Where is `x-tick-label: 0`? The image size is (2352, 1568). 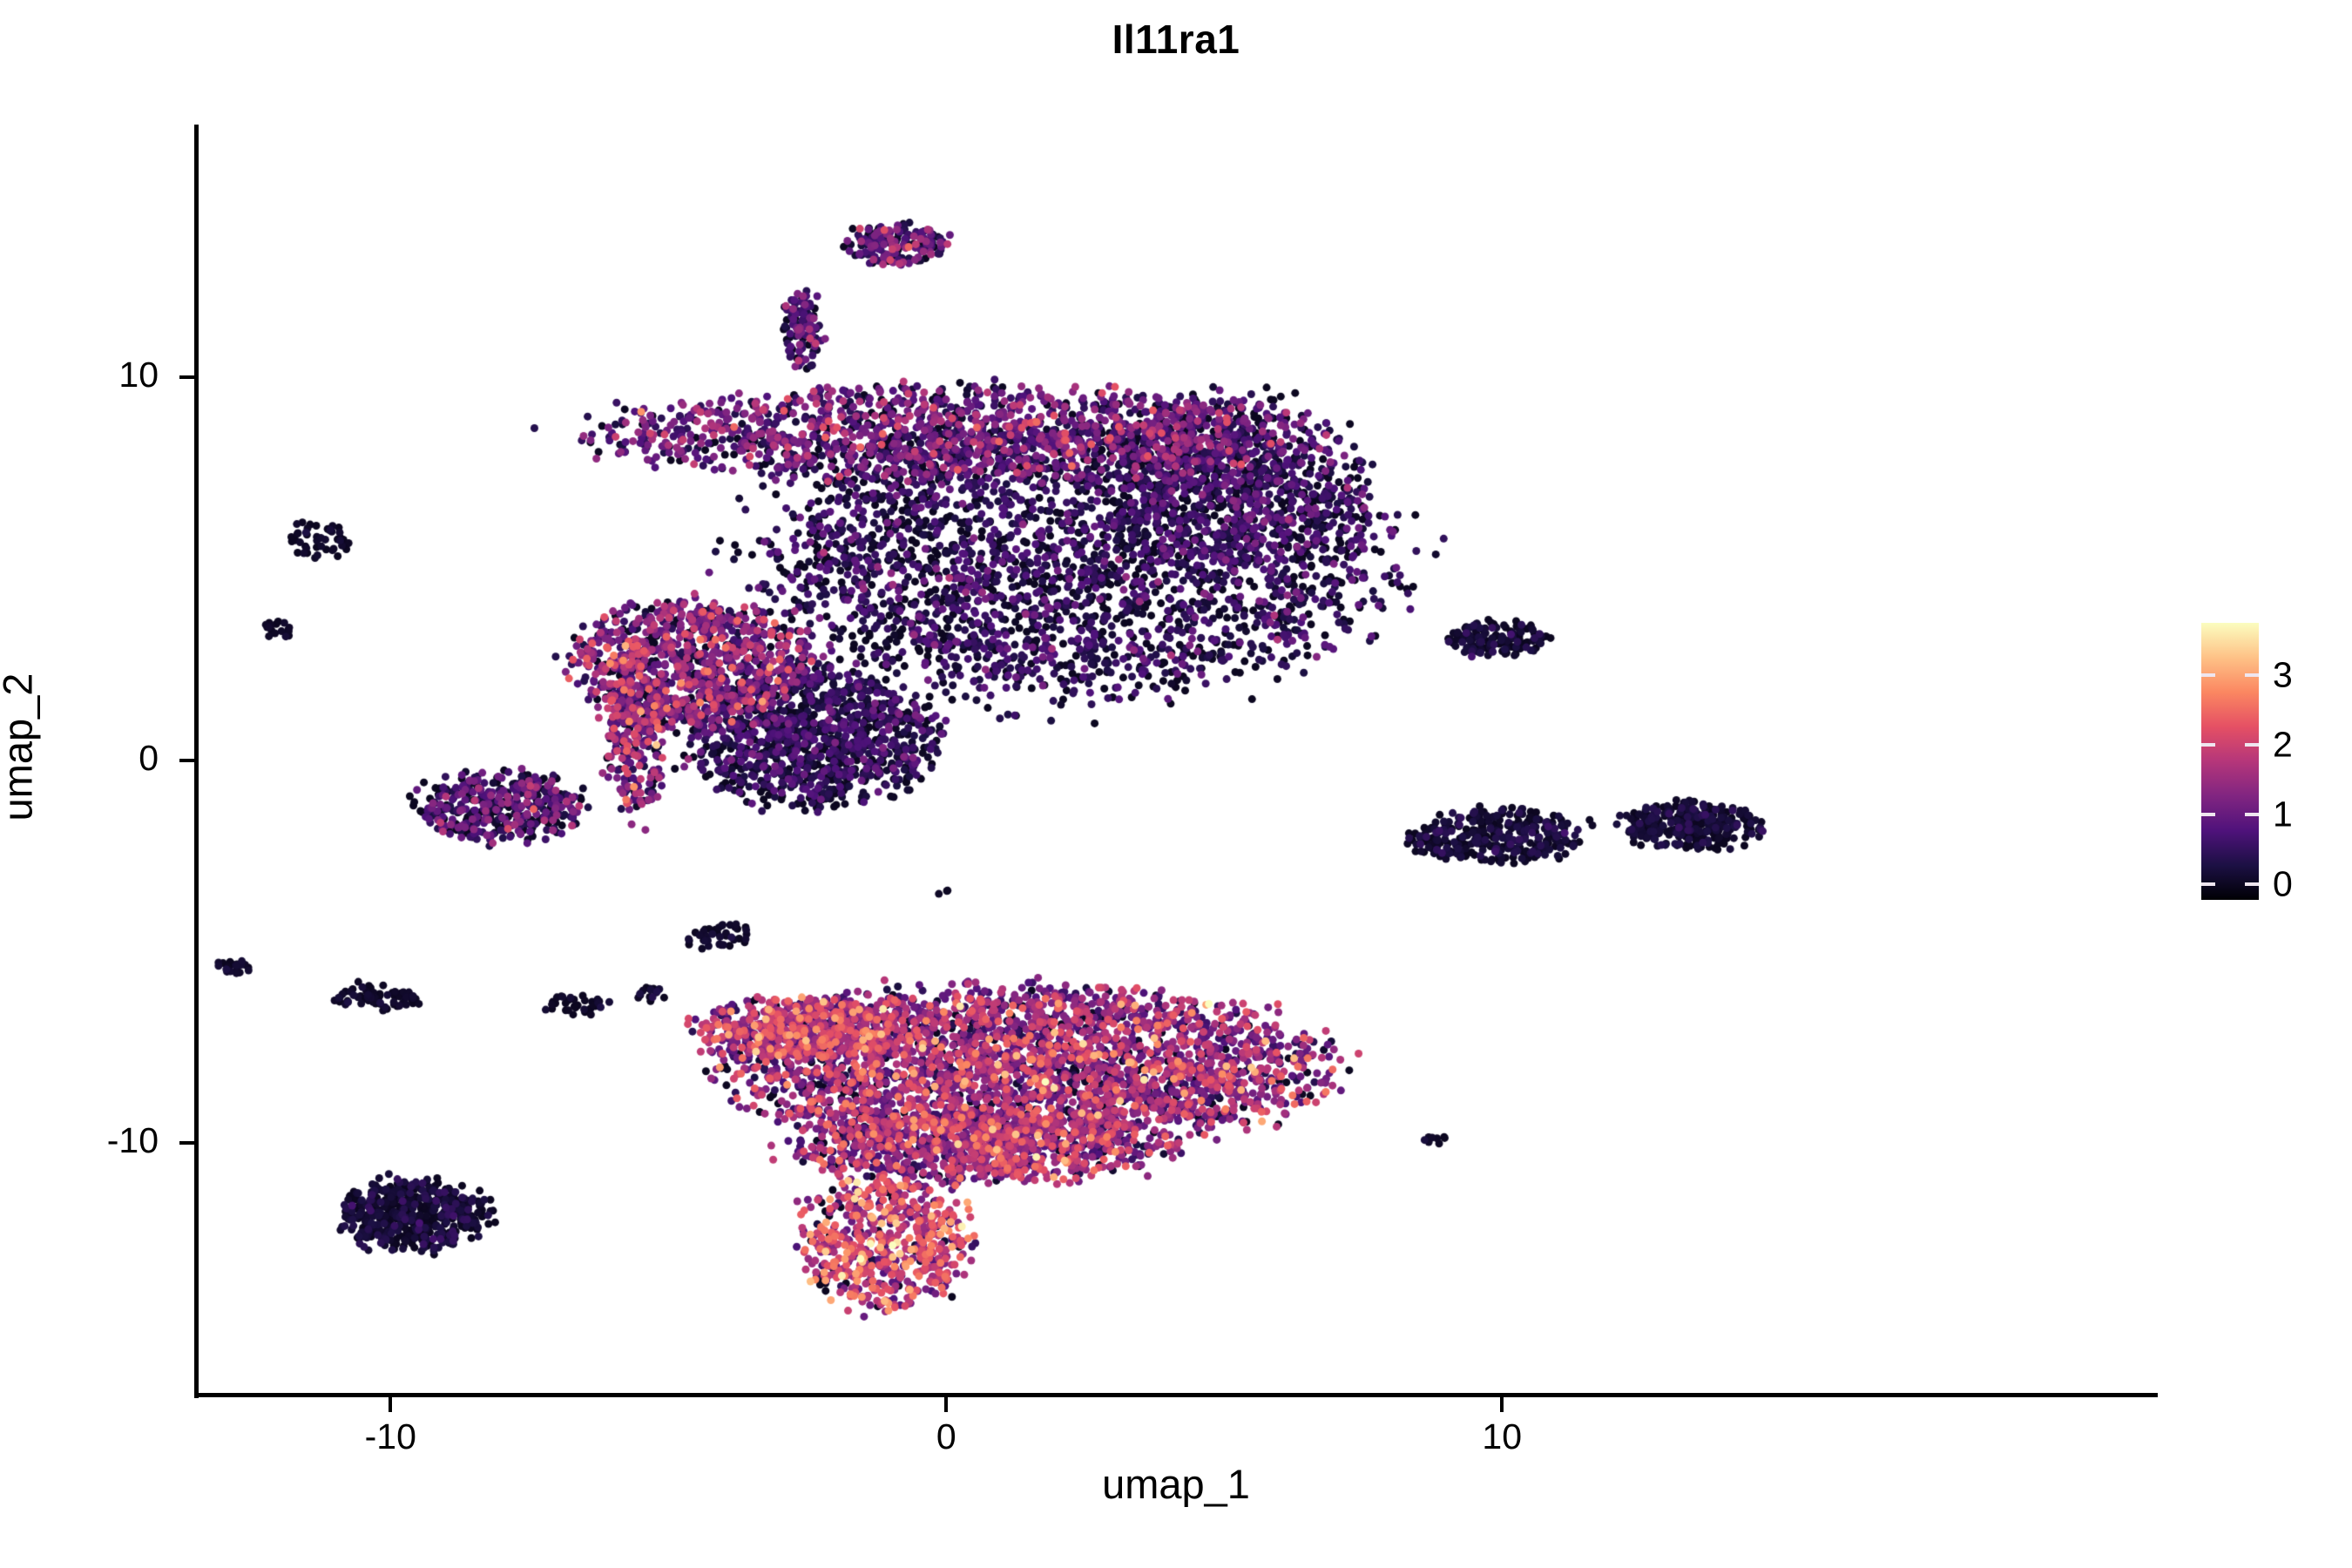
x-tick-label: 0 is located at coordinates (946, 1436).